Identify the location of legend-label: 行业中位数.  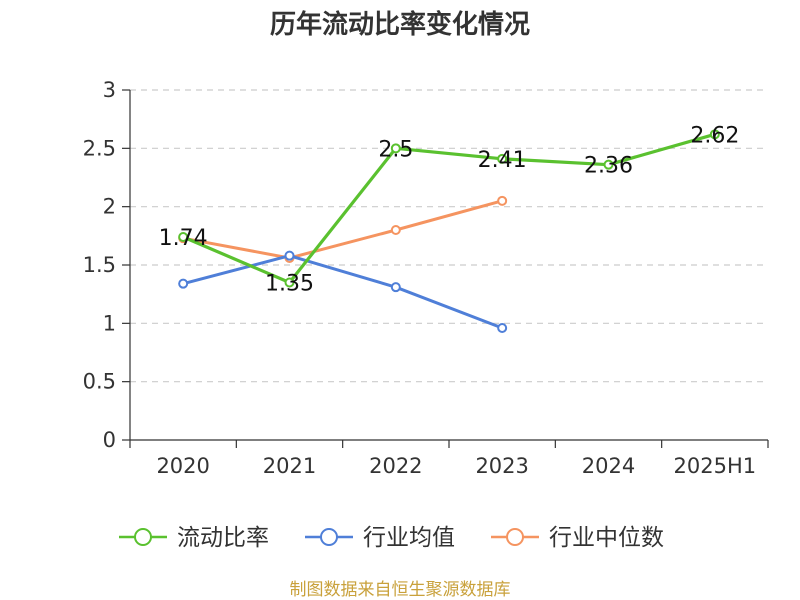
(606, 538).